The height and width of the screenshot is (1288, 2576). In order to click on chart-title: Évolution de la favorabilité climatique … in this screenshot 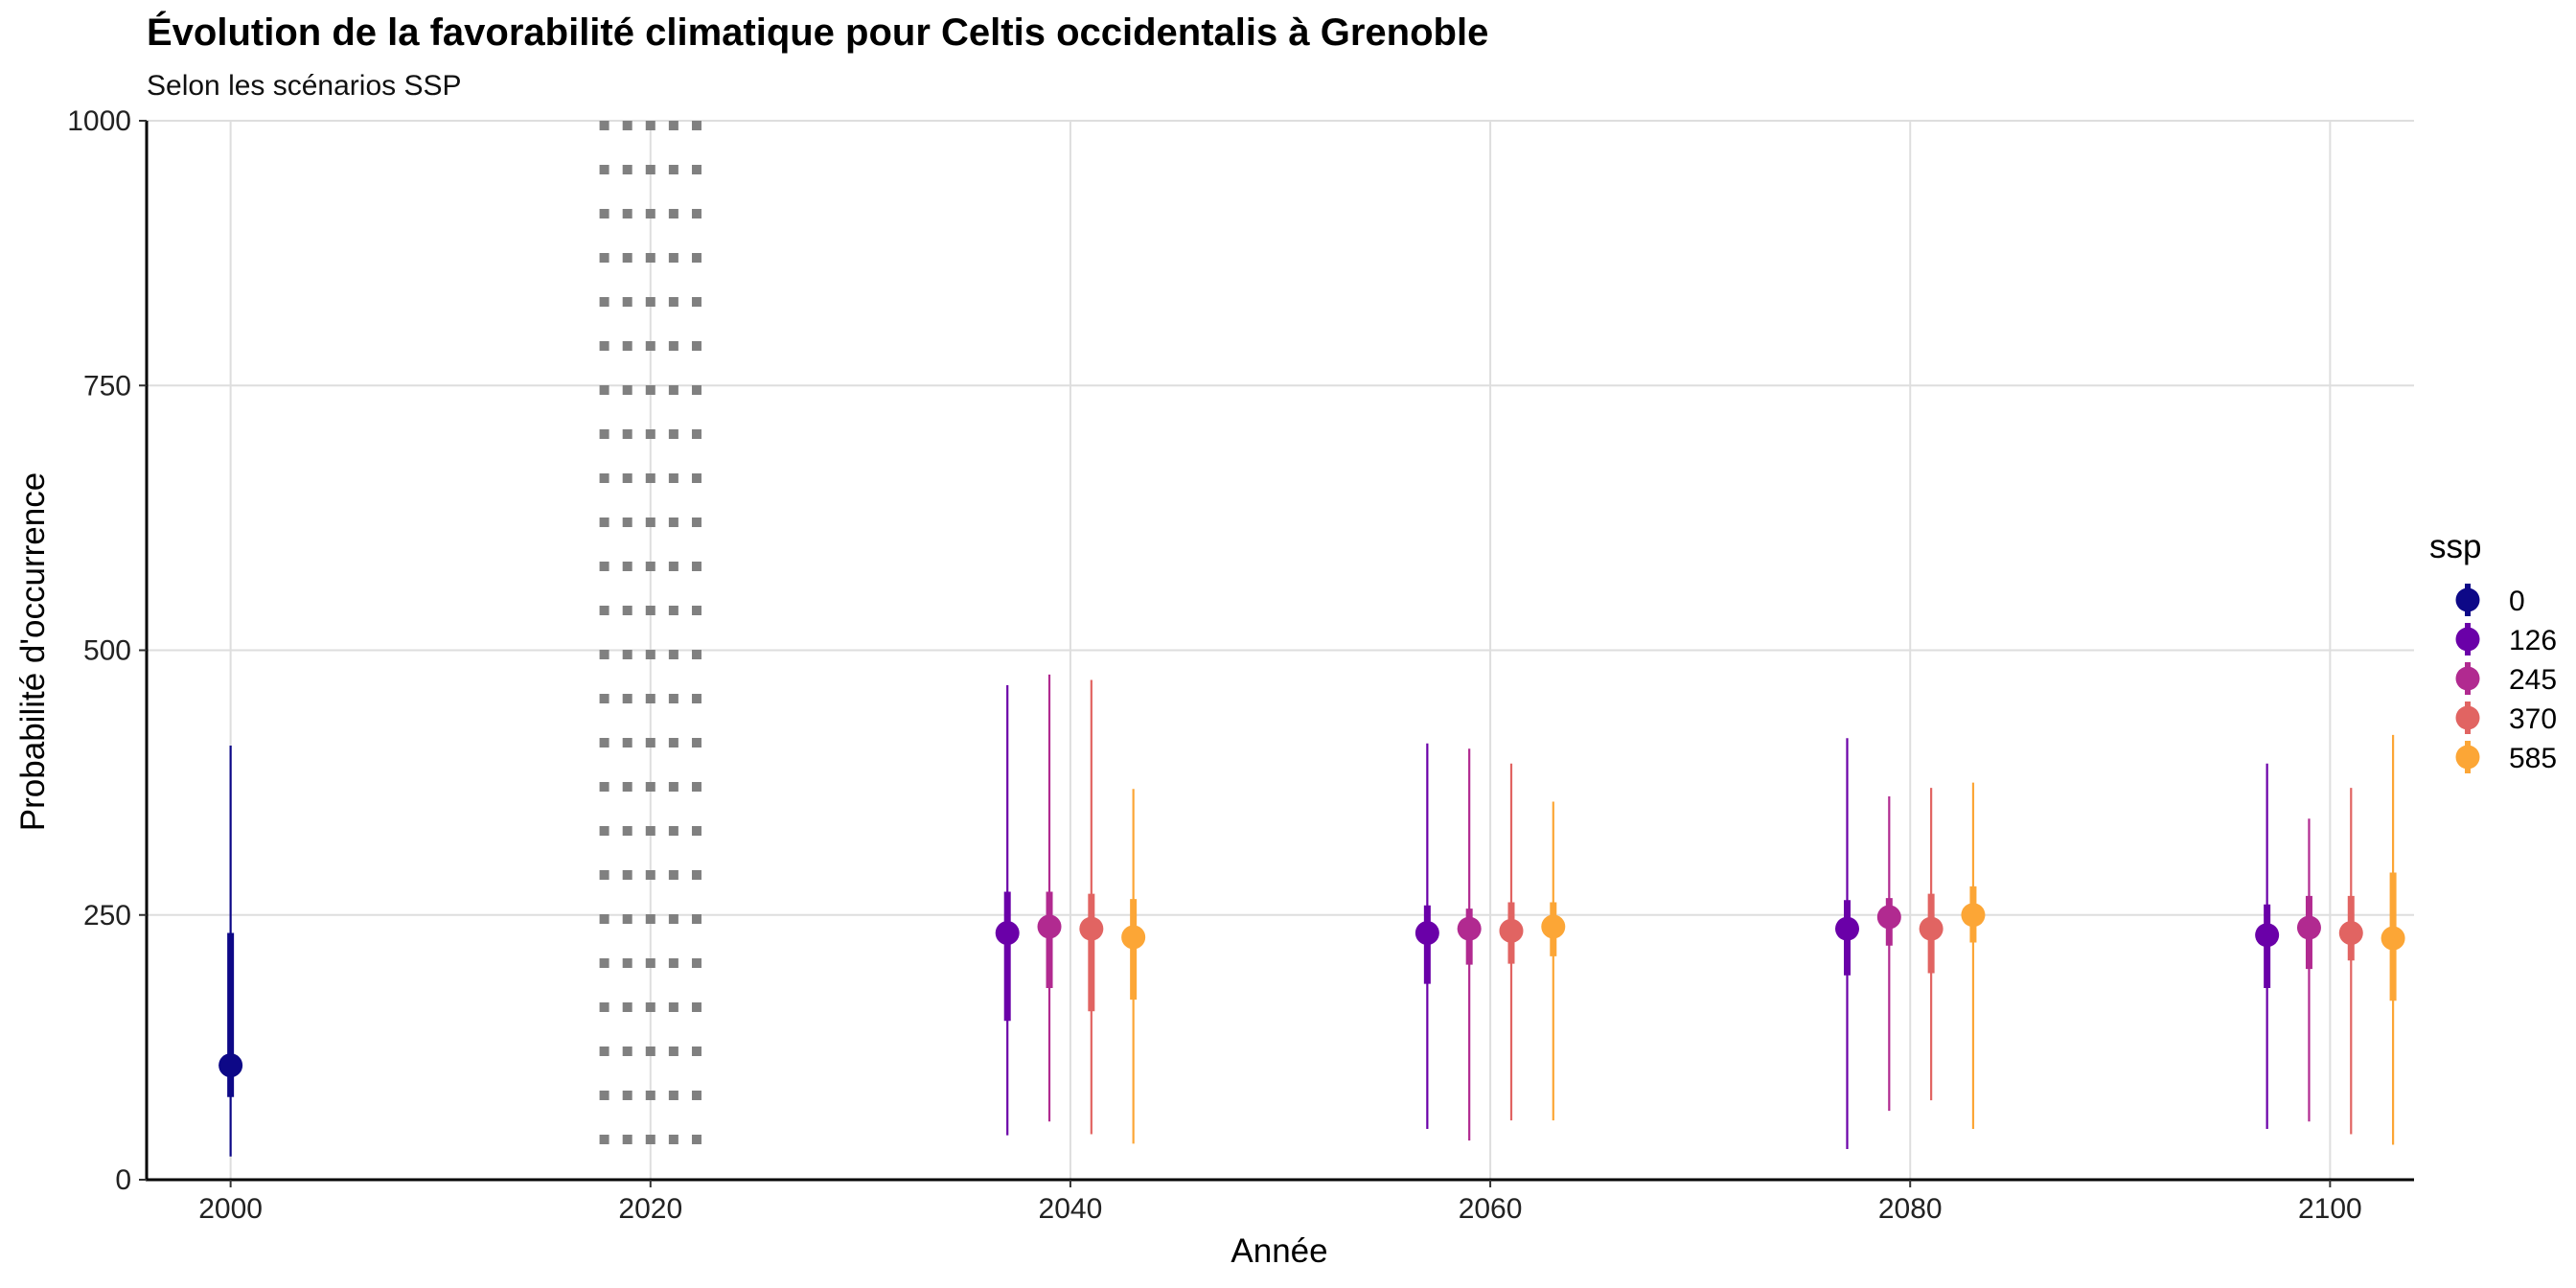, I will do `click(817, 32)`.